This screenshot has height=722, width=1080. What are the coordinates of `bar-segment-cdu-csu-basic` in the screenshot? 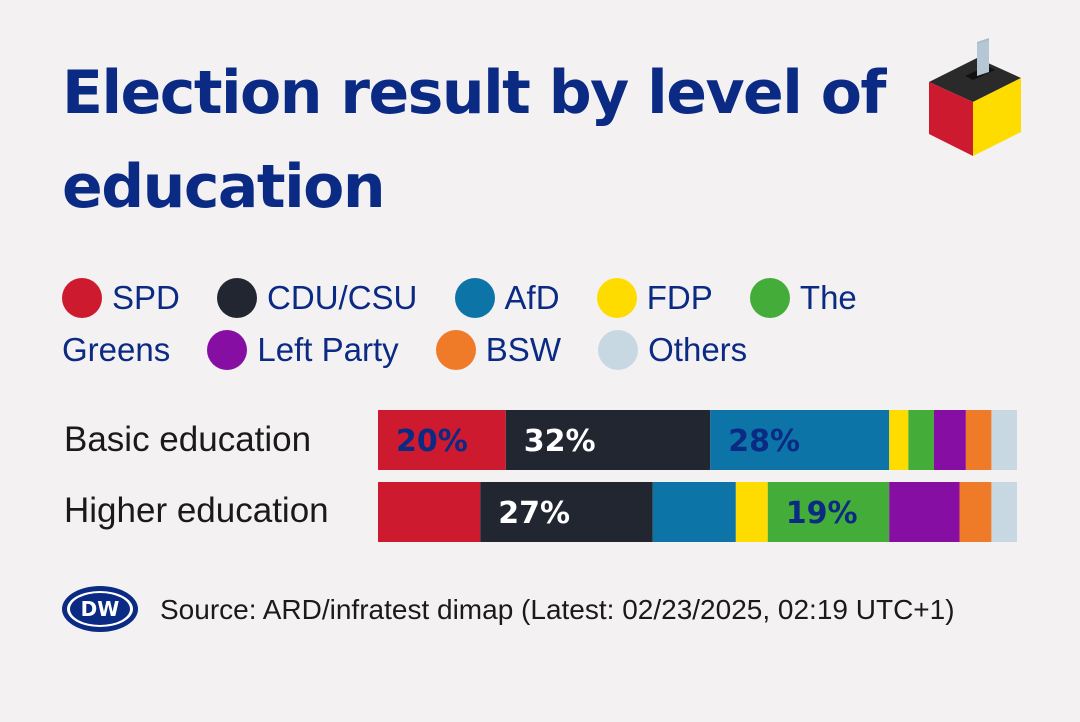 It's located at (608, 440).